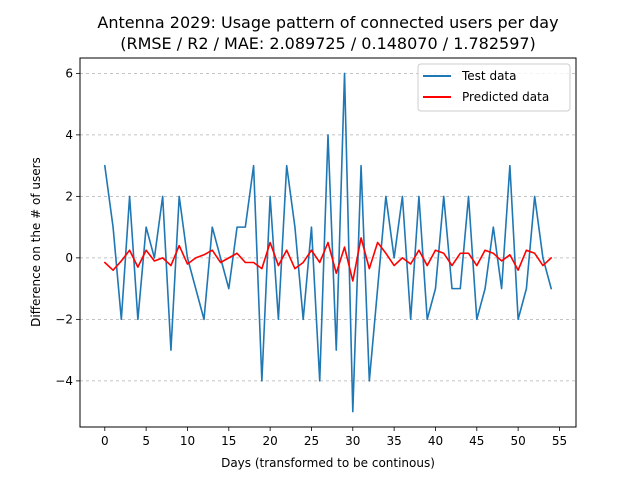 This screenshot has height=480, width=640. I want to click on y-axis-label: Difference on the # of users, so click(36, 242).